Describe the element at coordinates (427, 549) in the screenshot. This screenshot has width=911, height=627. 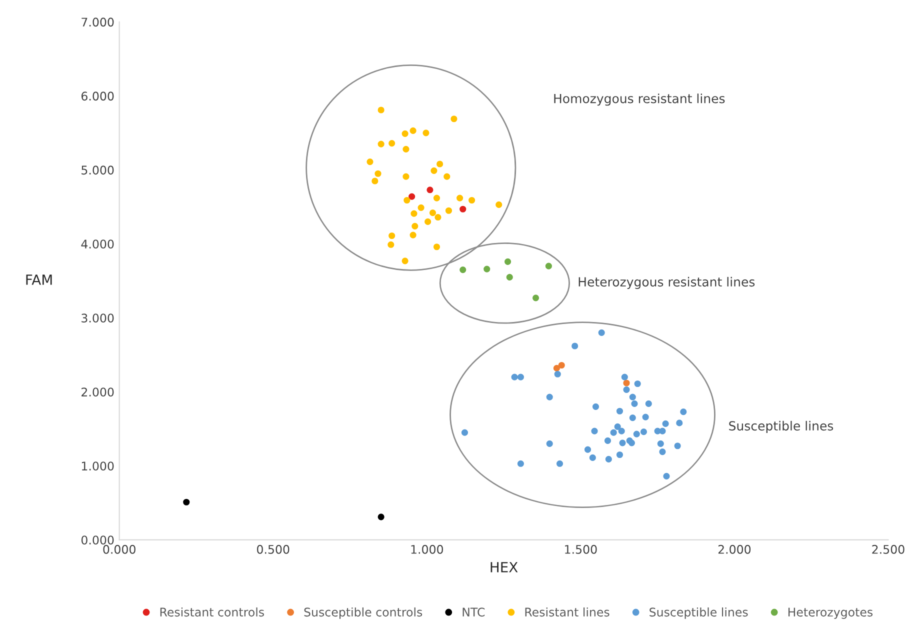
I see `x-tick-label: 1.000` at that location.